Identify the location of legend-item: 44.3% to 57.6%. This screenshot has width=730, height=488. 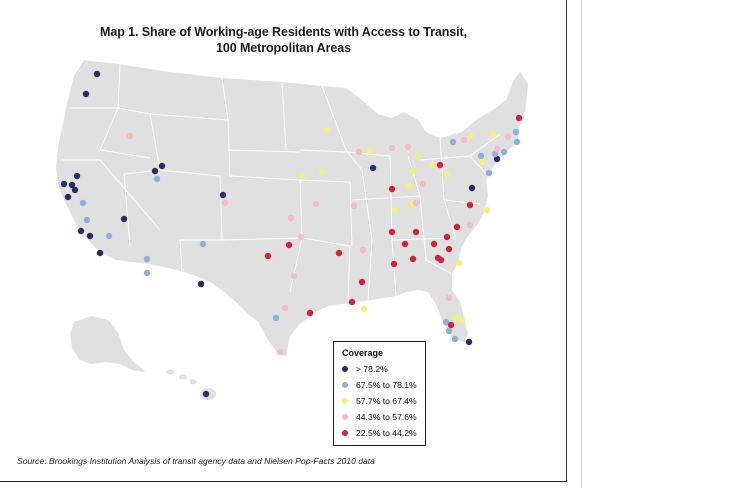
(379, 417).